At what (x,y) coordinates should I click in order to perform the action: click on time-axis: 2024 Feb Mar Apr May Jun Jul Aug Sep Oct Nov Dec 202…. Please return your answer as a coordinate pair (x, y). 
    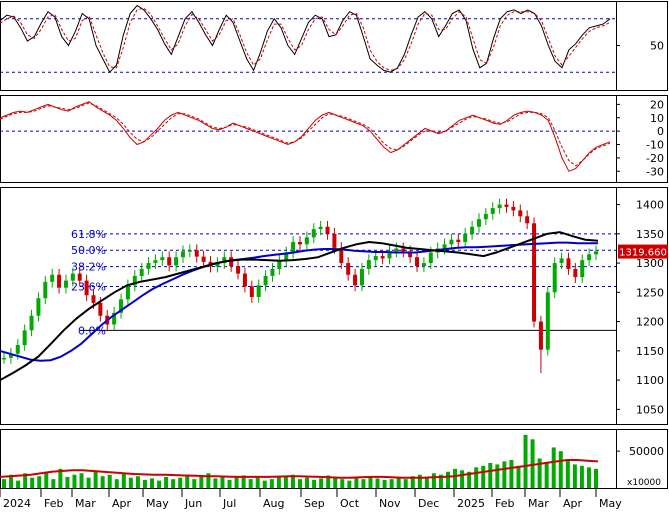
    Looking at the image, I should click on (311, 499).